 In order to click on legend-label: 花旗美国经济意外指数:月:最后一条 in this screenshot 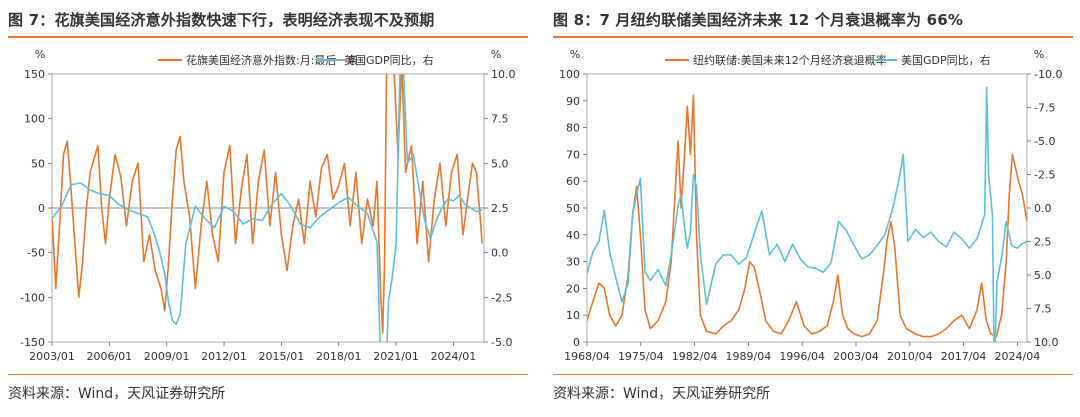, I will do `click(272, 60)`.